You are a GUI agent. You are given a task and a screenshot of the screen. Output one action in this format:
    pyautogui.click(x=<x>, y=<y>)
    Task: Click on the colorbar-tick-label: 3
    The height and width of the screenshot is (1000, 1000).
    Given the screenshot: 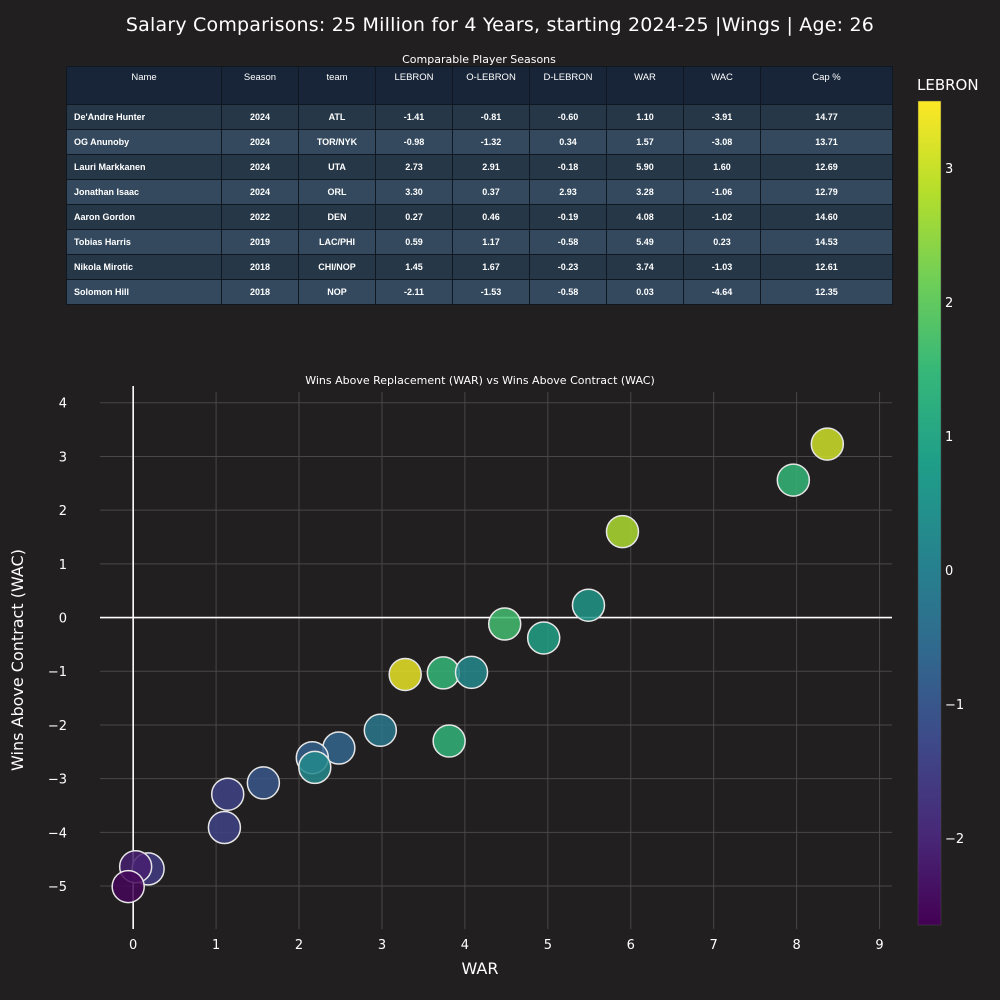 What is the action you would take?
    pyautogui.click(x=949, y=169)
    